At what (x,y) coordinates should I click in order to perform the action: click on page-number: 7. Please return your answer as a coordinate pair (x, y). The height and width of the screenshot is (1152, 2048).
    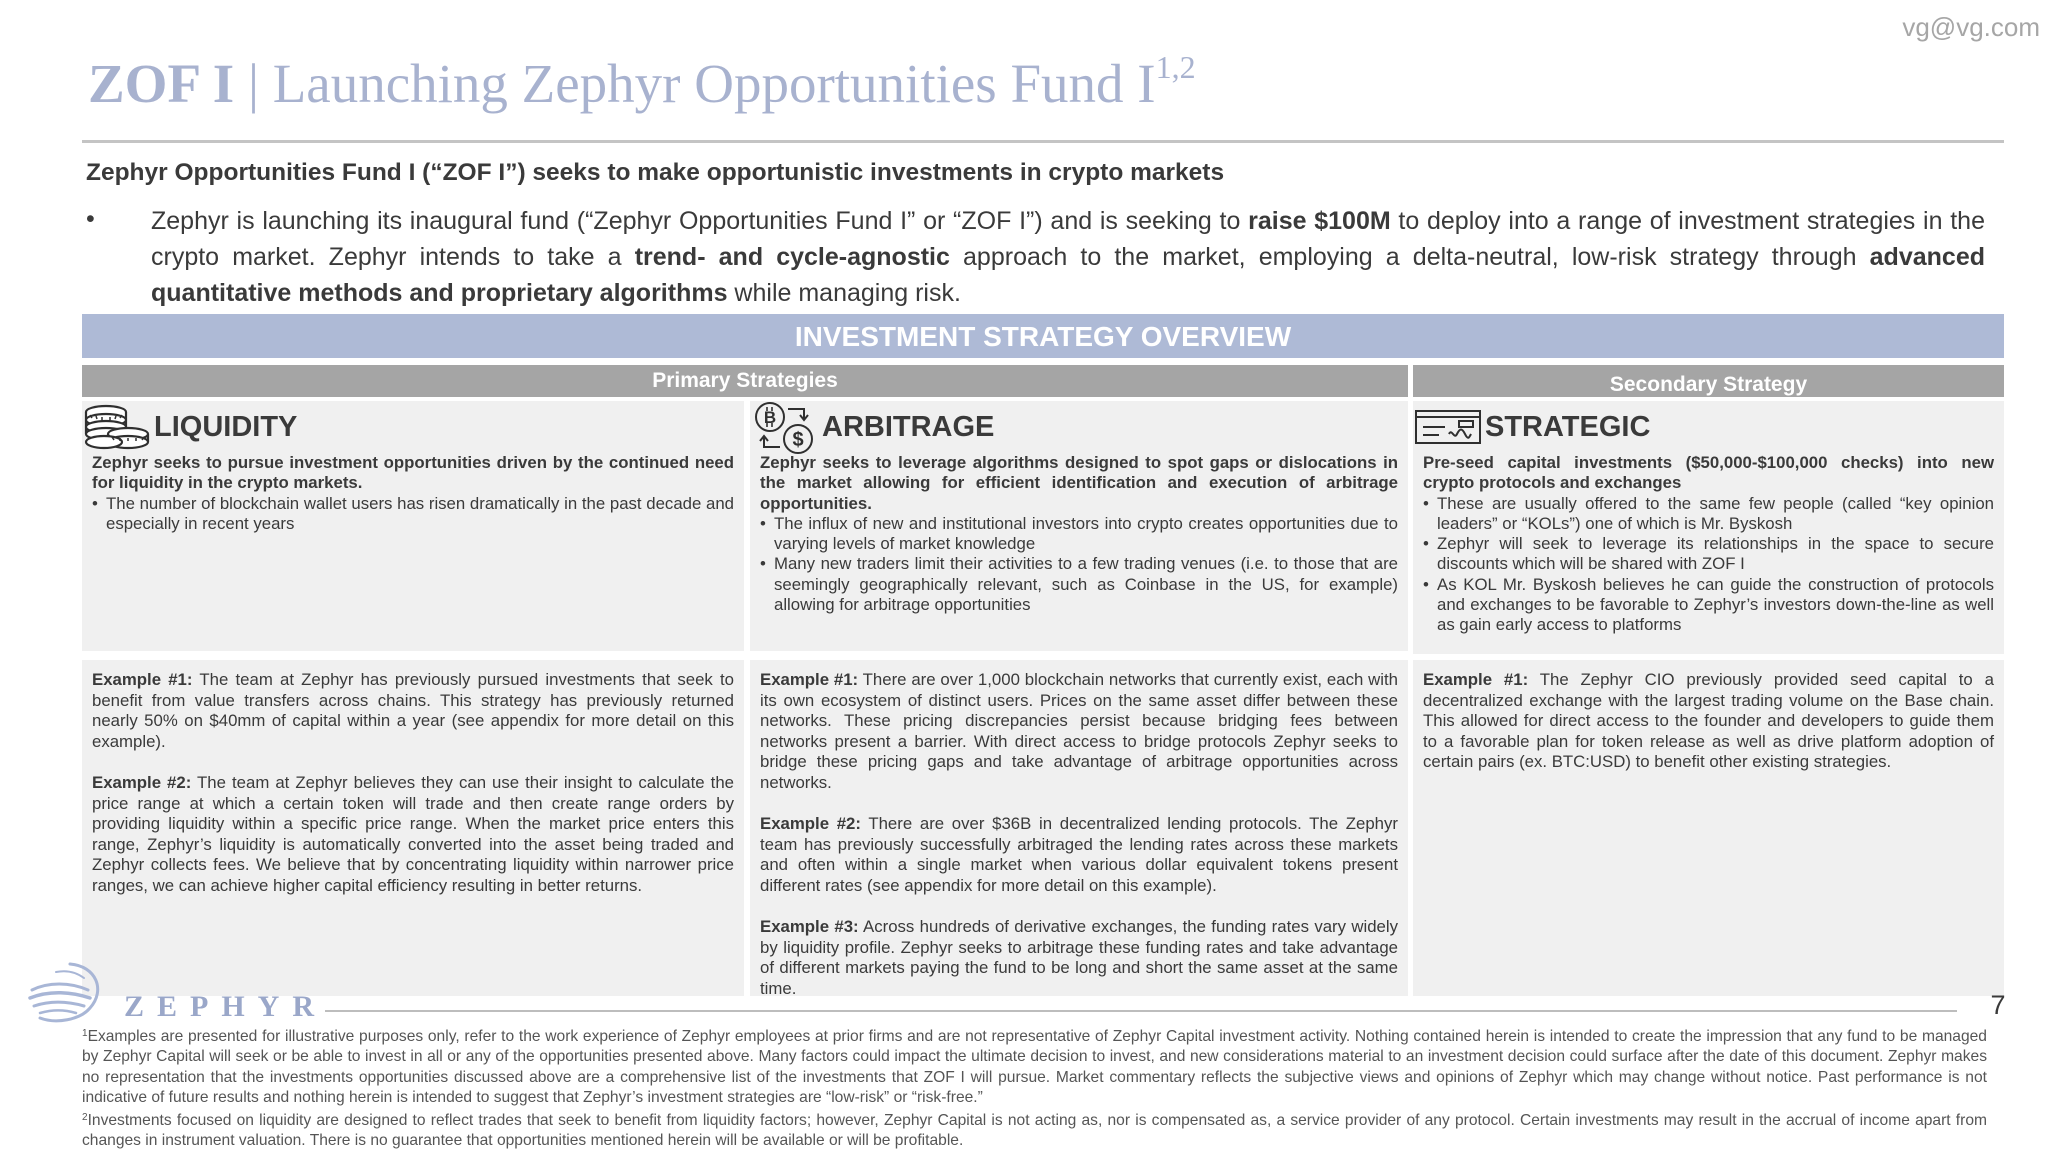
    Looking at the image, I should click on (1998, 1005).